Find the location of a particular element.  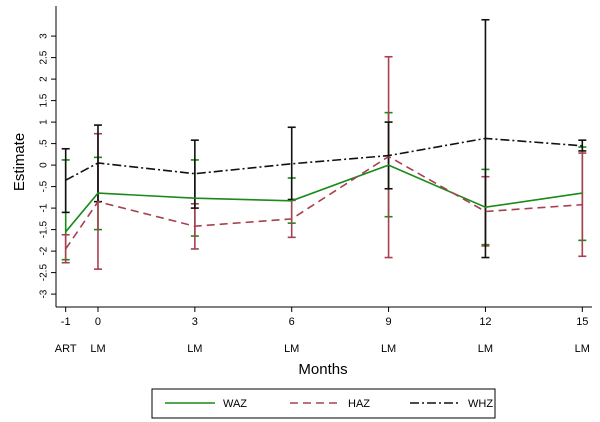

x-tick-label: 12 is located at coordinates (485, 322).